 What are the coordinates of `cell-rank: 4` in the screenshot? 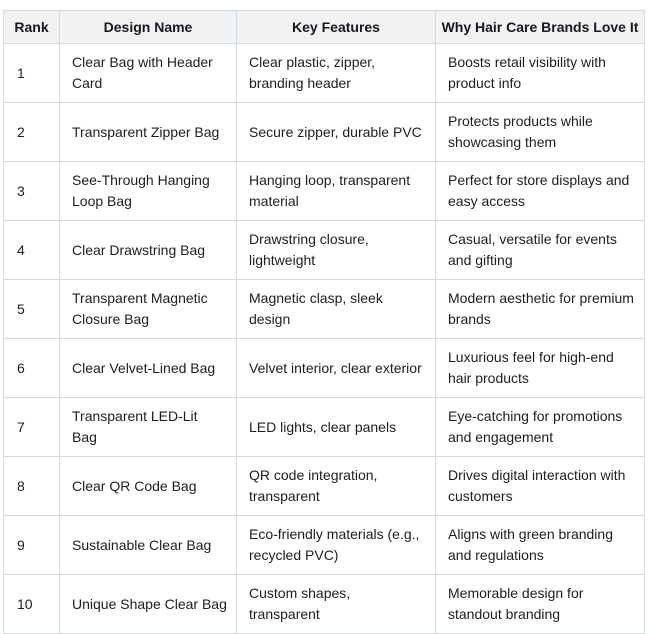 It's located at (31, 250).